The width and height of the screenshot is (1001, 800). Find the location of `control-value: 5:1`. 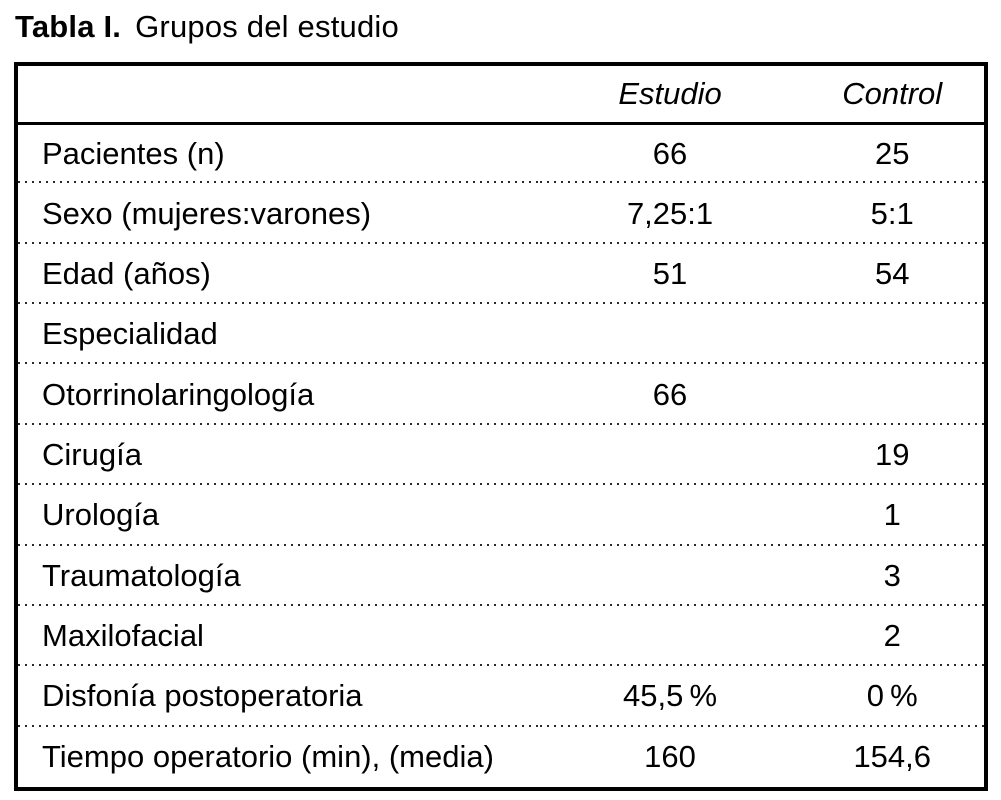

control-value: 5:1 is located at coordinates (892, 213).